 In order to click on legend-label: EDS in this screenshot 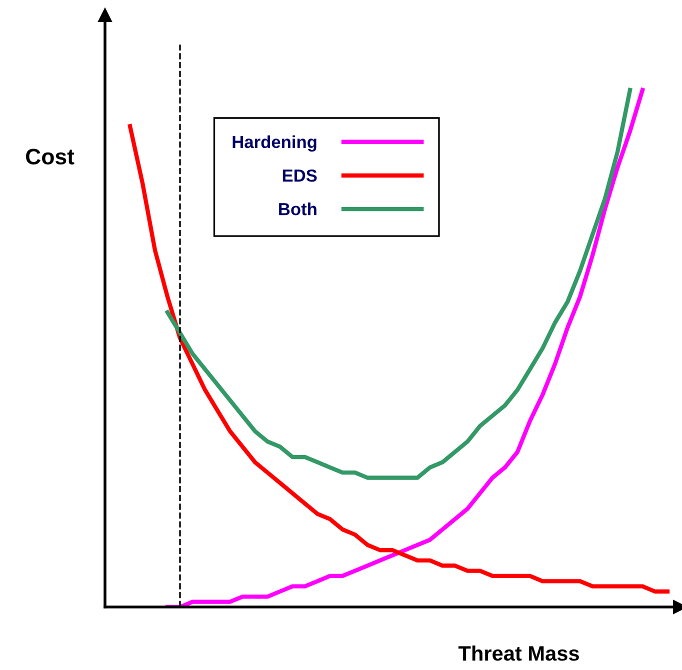, I will do `click(299, 175)`.